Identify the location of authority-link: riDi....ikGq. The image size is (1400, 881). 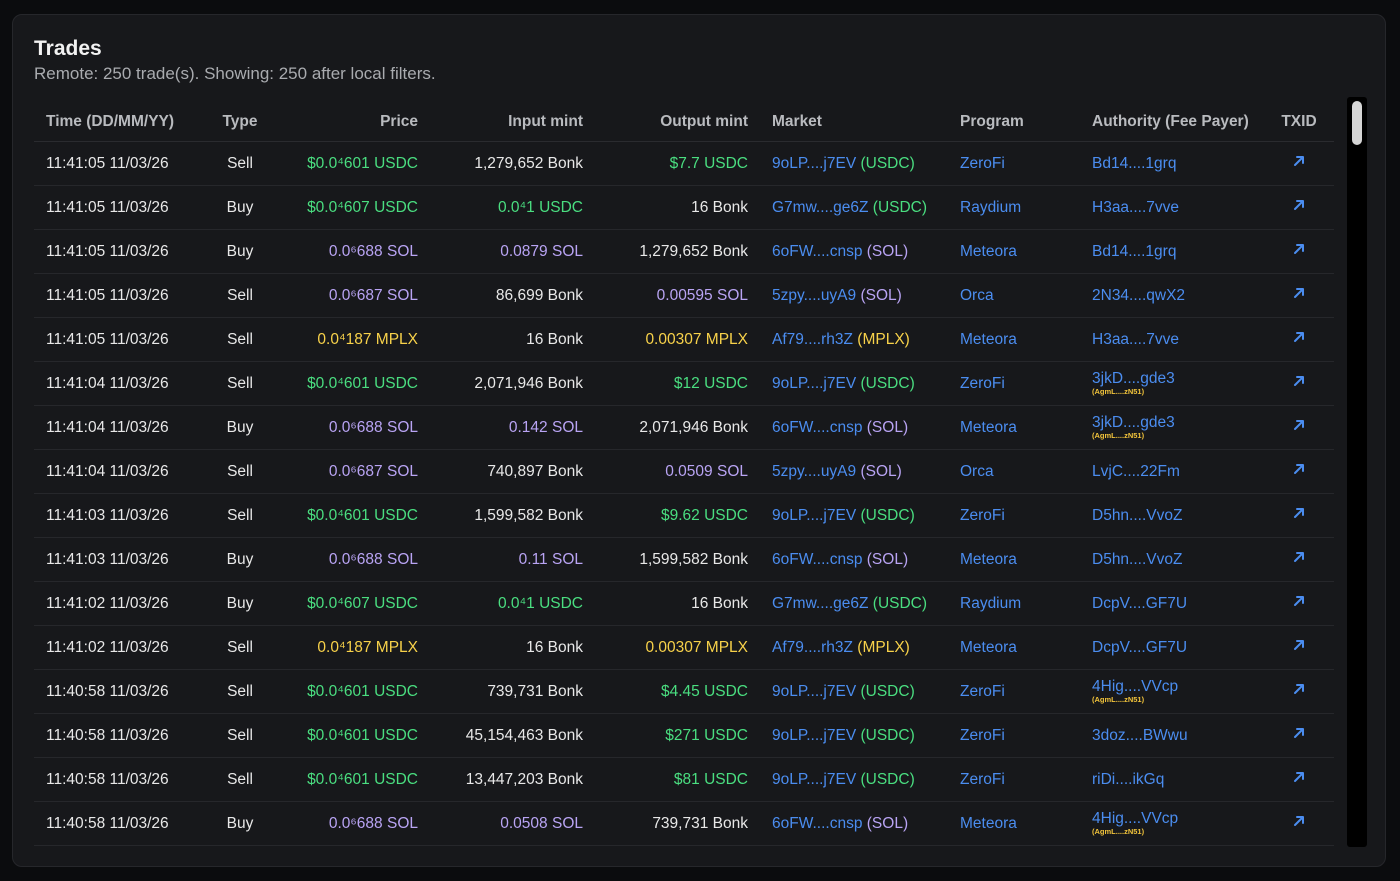
(1128, 779).